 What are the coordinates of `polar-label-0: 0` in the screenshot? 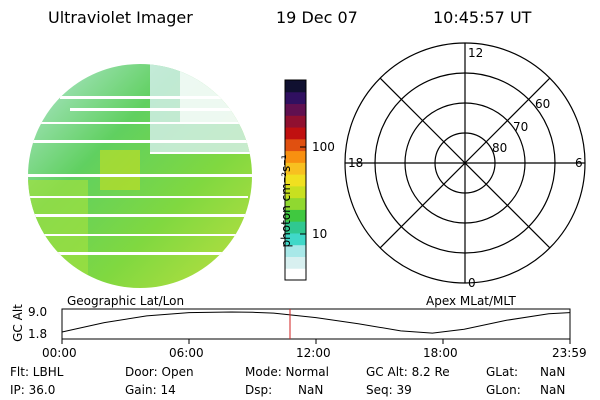 It's located at (472, 283).